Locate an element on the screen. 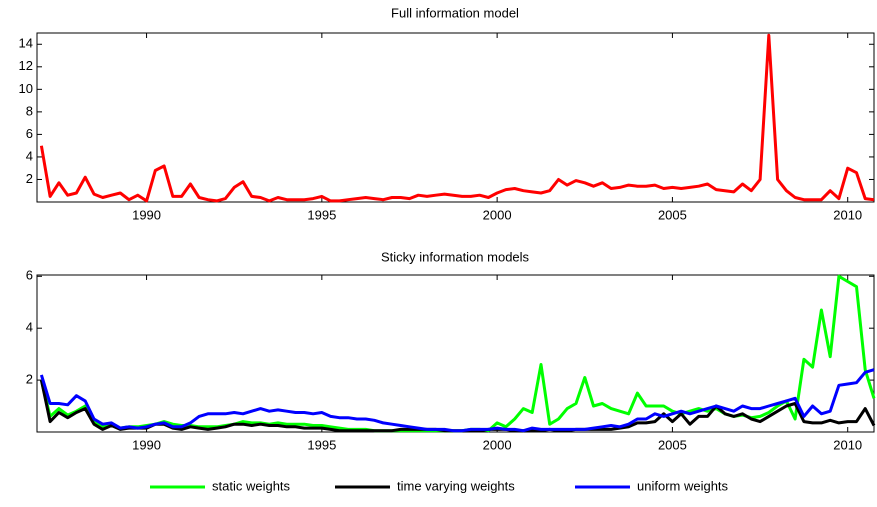  y-tick-label: 10 is located at coordinates (26, 88).